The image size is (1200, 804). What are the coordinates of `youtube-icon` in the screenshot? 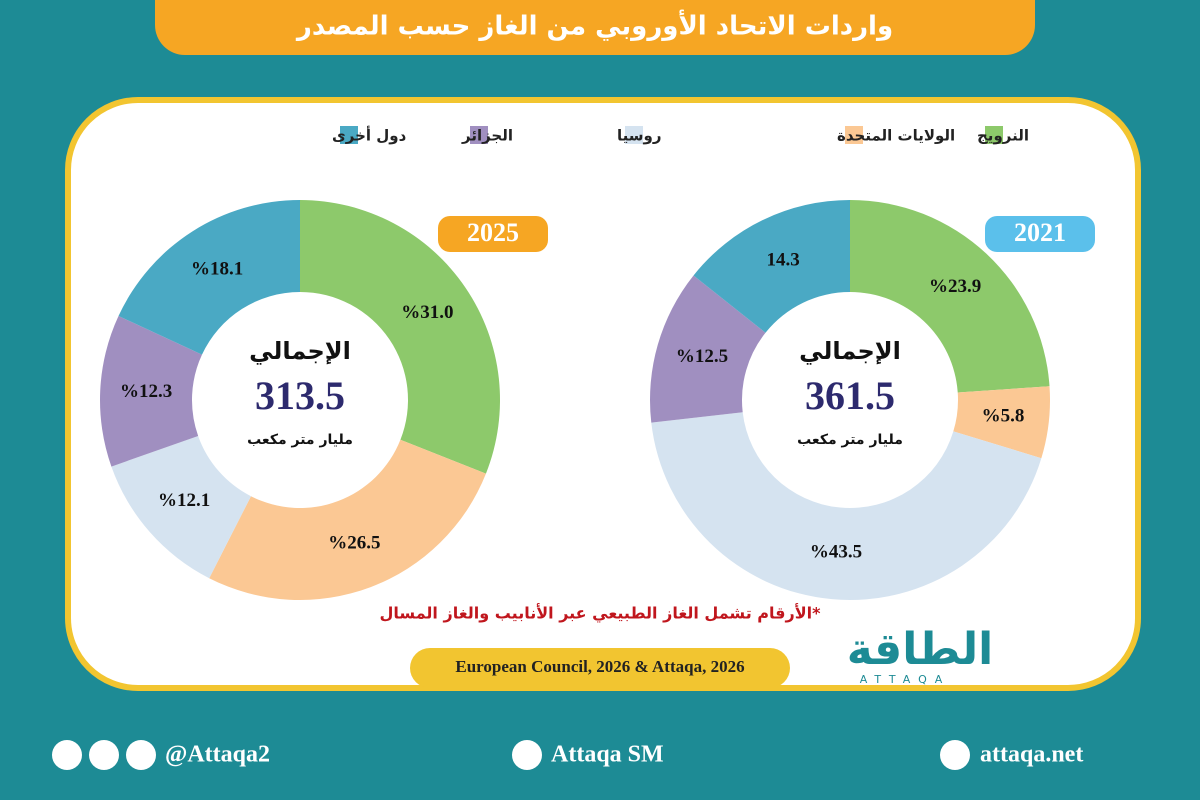 It's located at (527, 755).